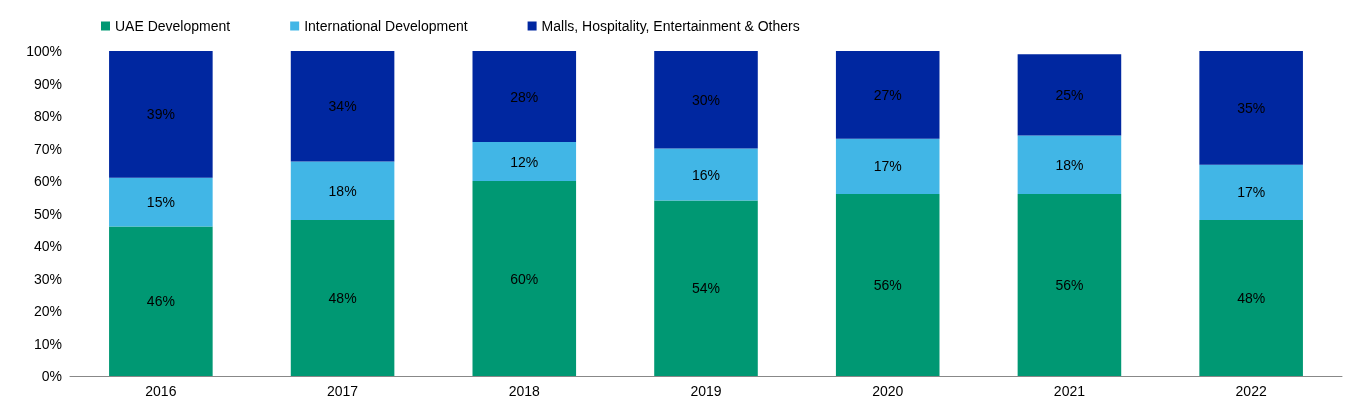 Image resolution: width=1358 pixels, height=411 pixels. Describe the element at coordinates (44, 51) in the screenshot. I see `y-tick-label: 100%` at that location.